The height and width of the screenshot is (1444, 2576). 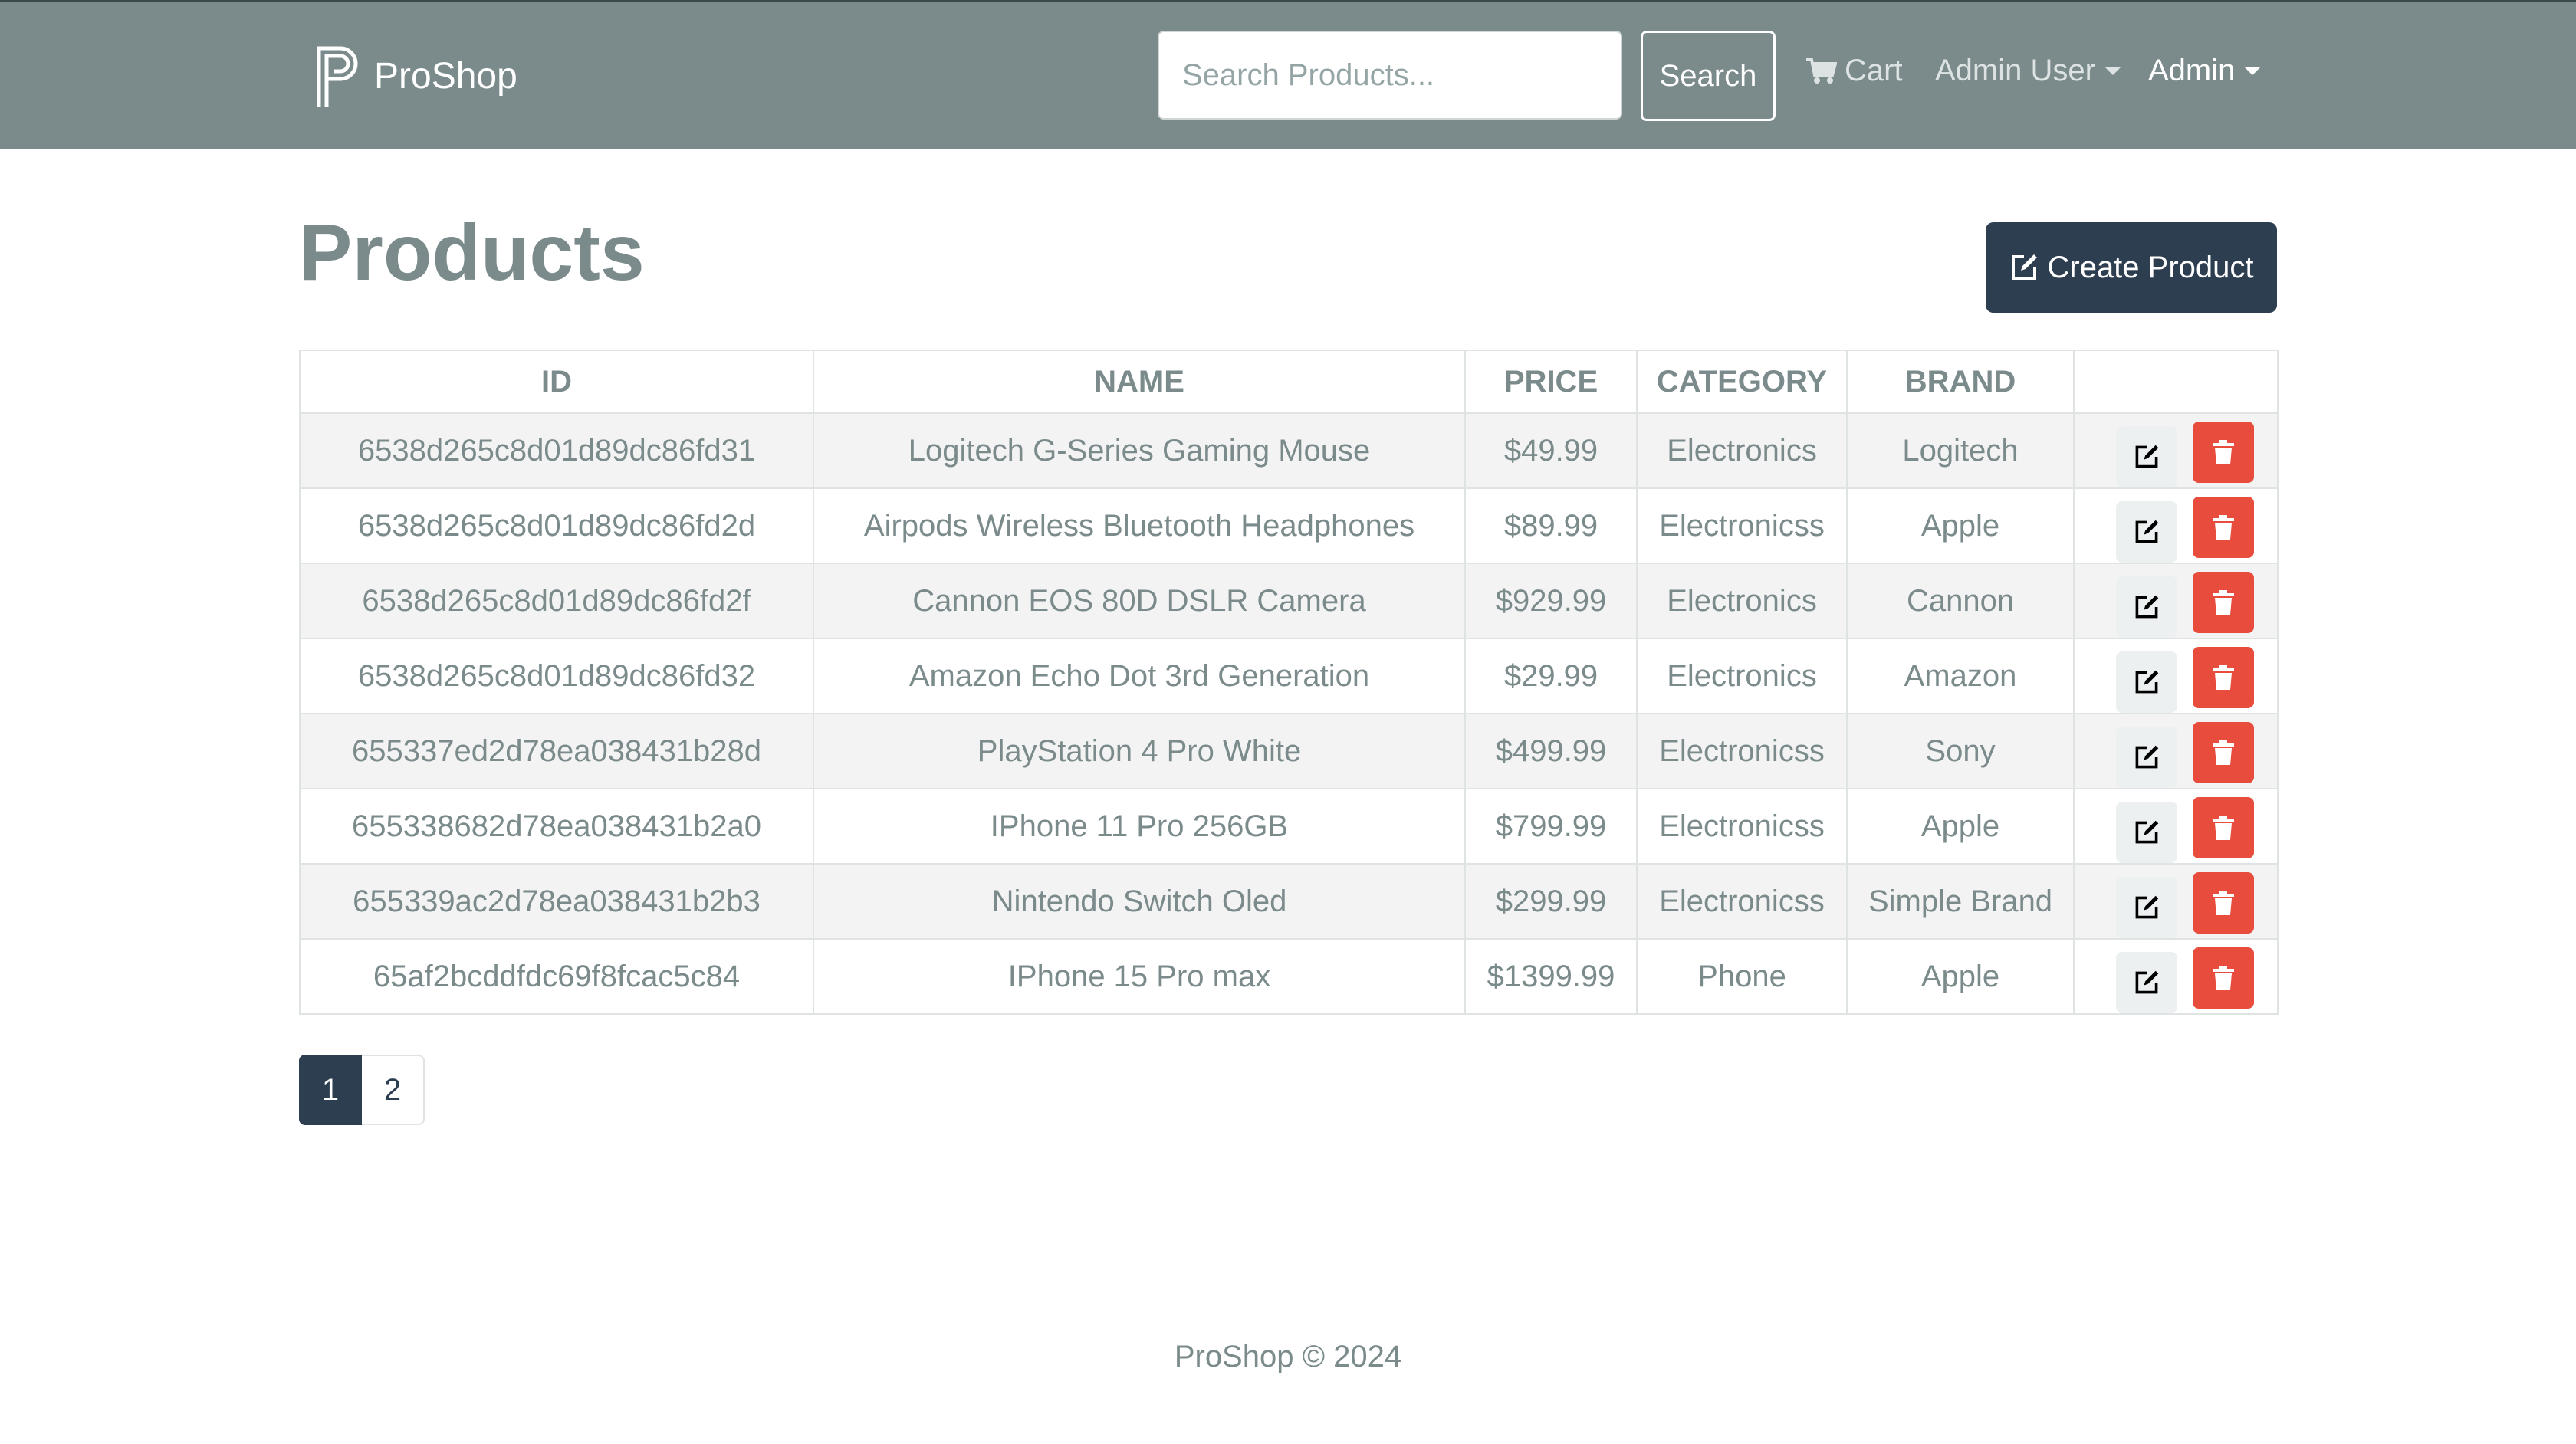 I want to click on create-product-label: Create Product, so click(x=2150, y=267).